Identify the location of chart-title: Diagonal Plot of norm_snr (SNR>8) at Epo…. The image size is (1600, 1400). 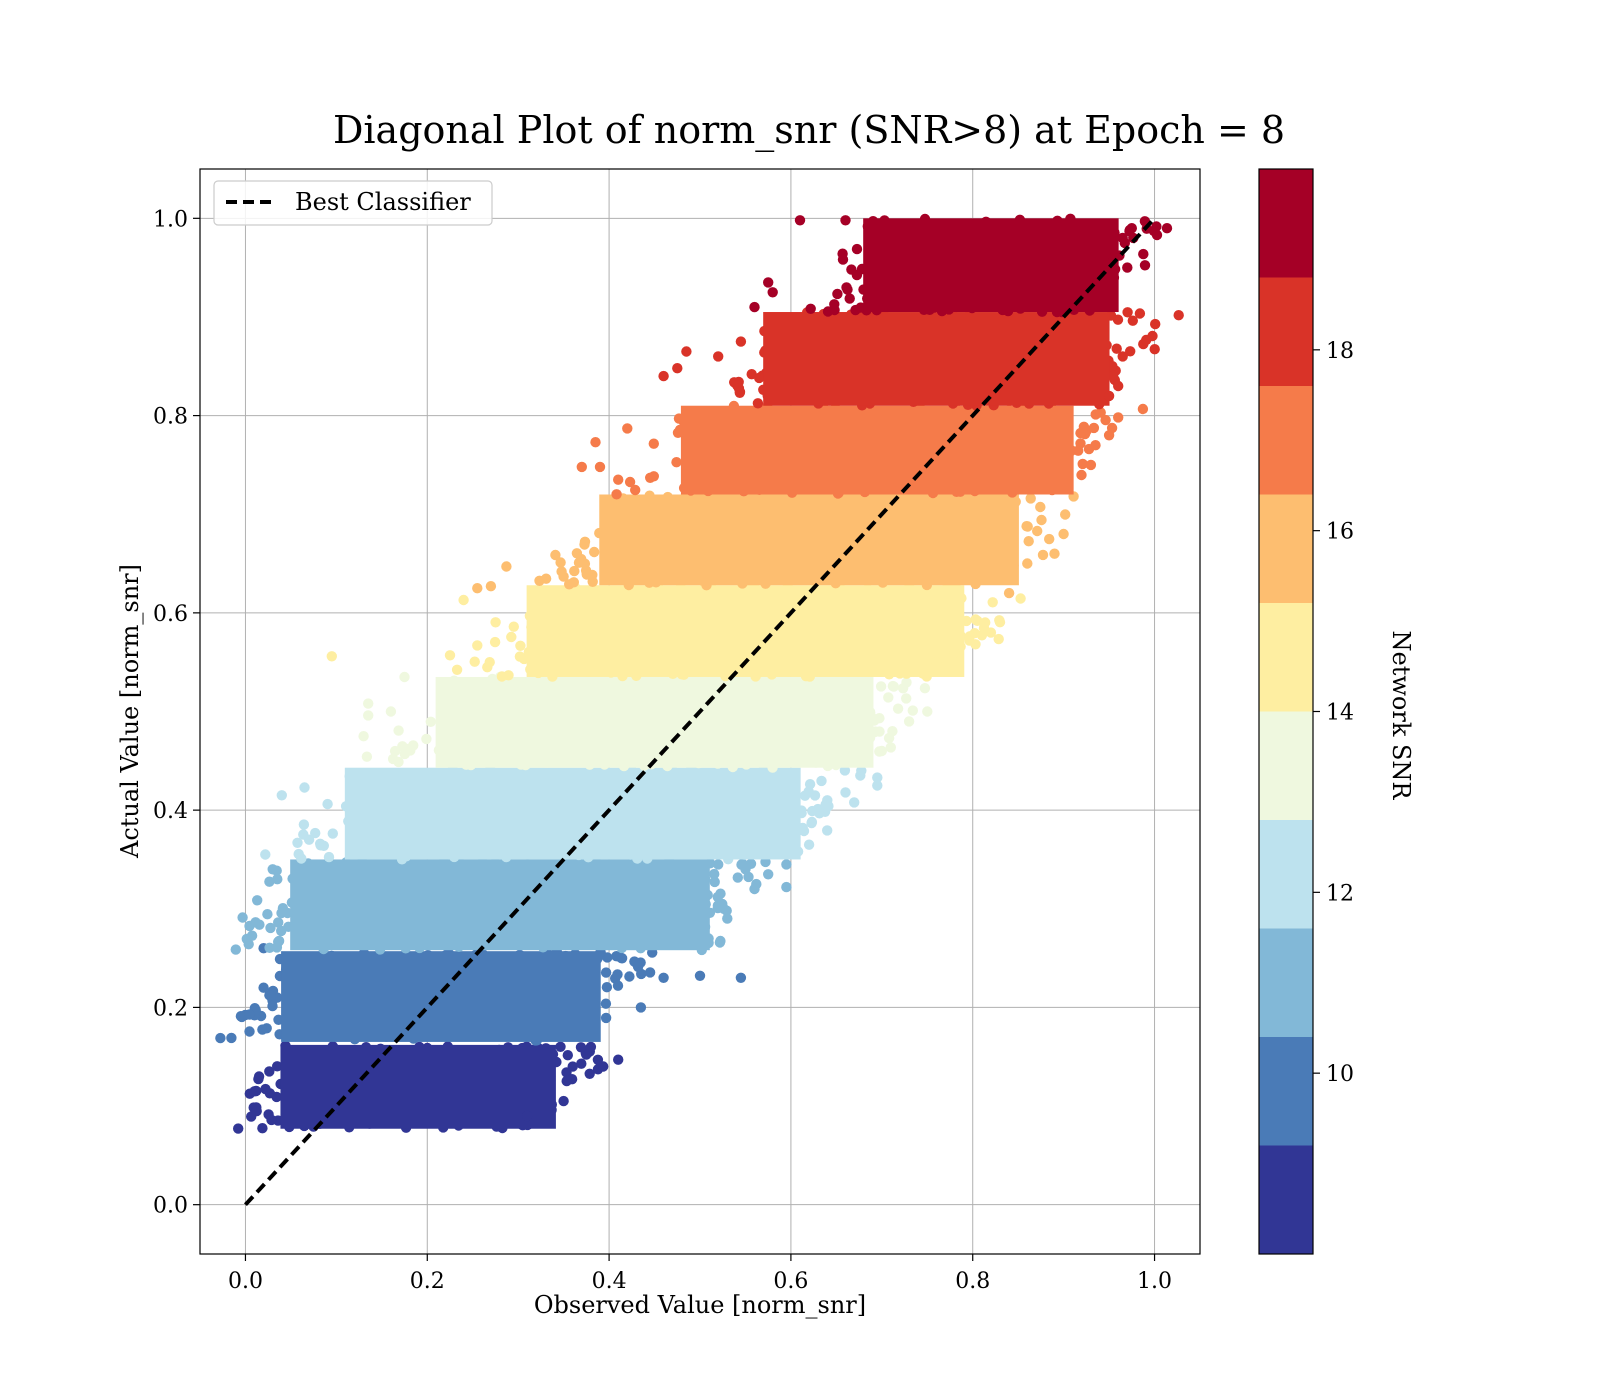
(809, 130).